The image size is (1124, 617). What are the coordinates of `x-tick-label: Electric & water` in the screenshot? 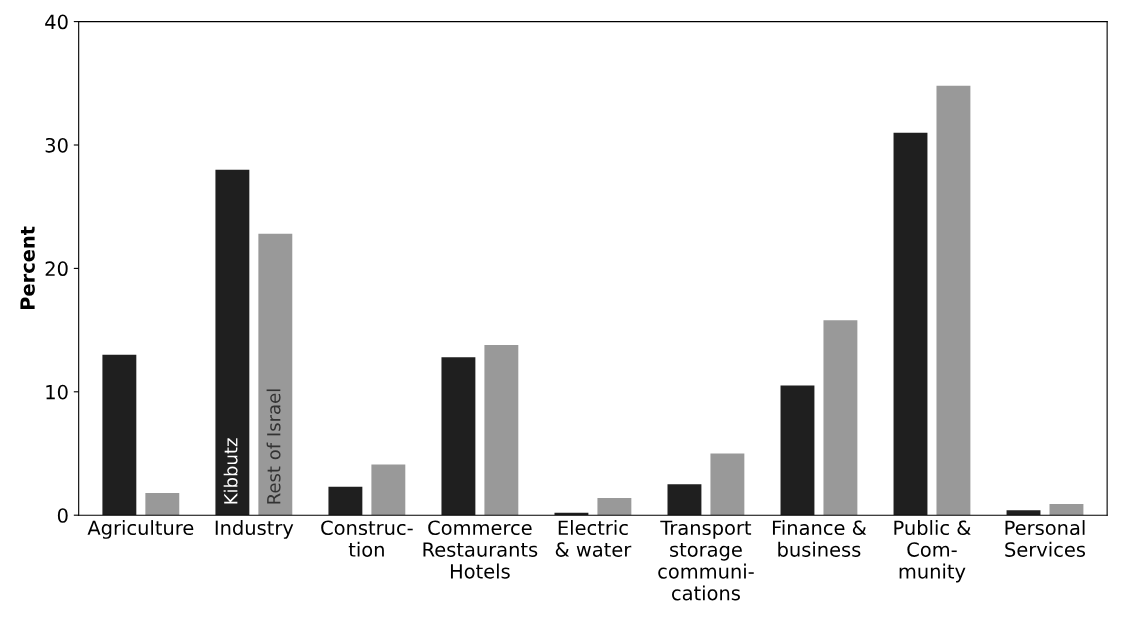 It's located at (593, 538).